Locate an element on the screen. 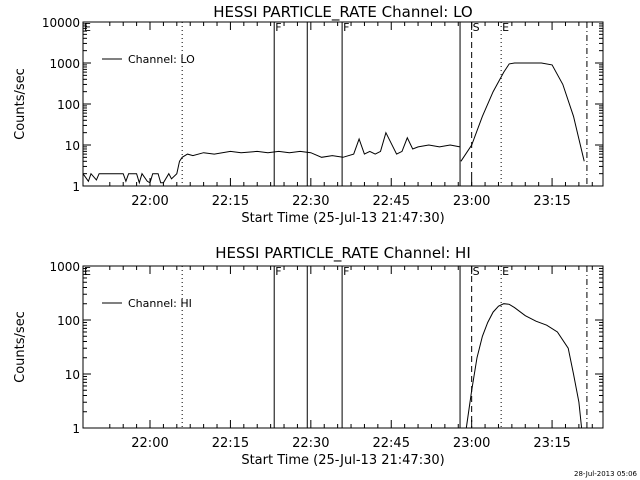 This screenshot has width=640, height=480. chart-1-x-tick-label: 22:30 is located at coordinates (310, 201).